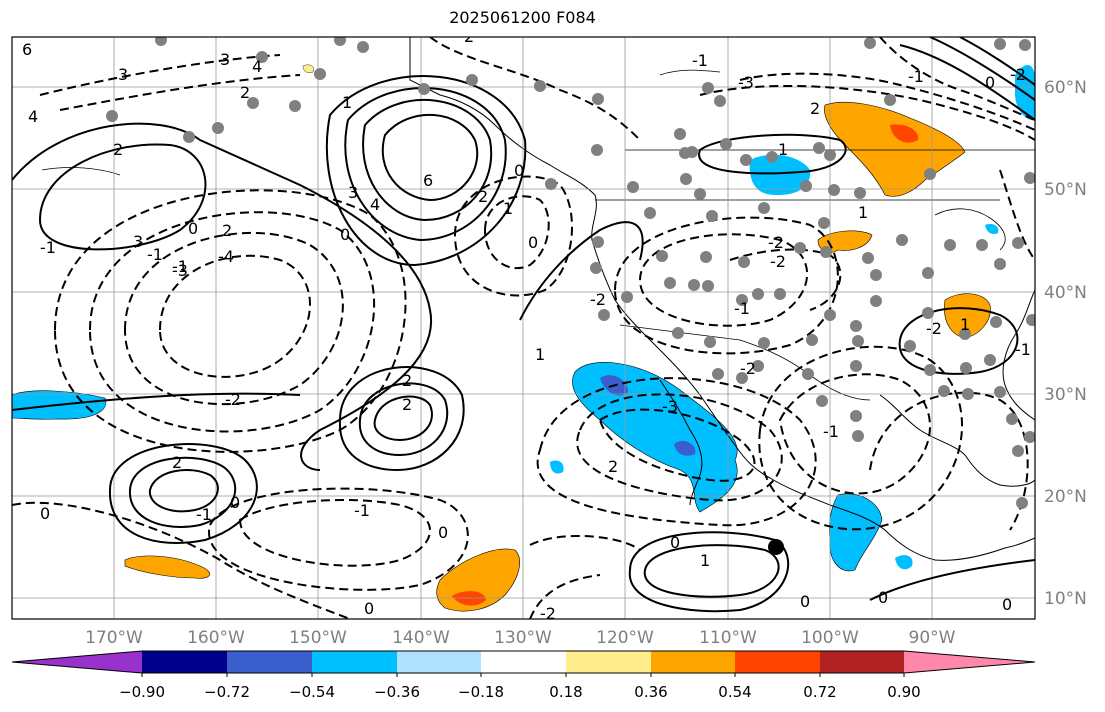  What do you see at coordinates (655, 437) in the screenshot?
I see `shade-baja-coast` at bounding box center [655, 437].